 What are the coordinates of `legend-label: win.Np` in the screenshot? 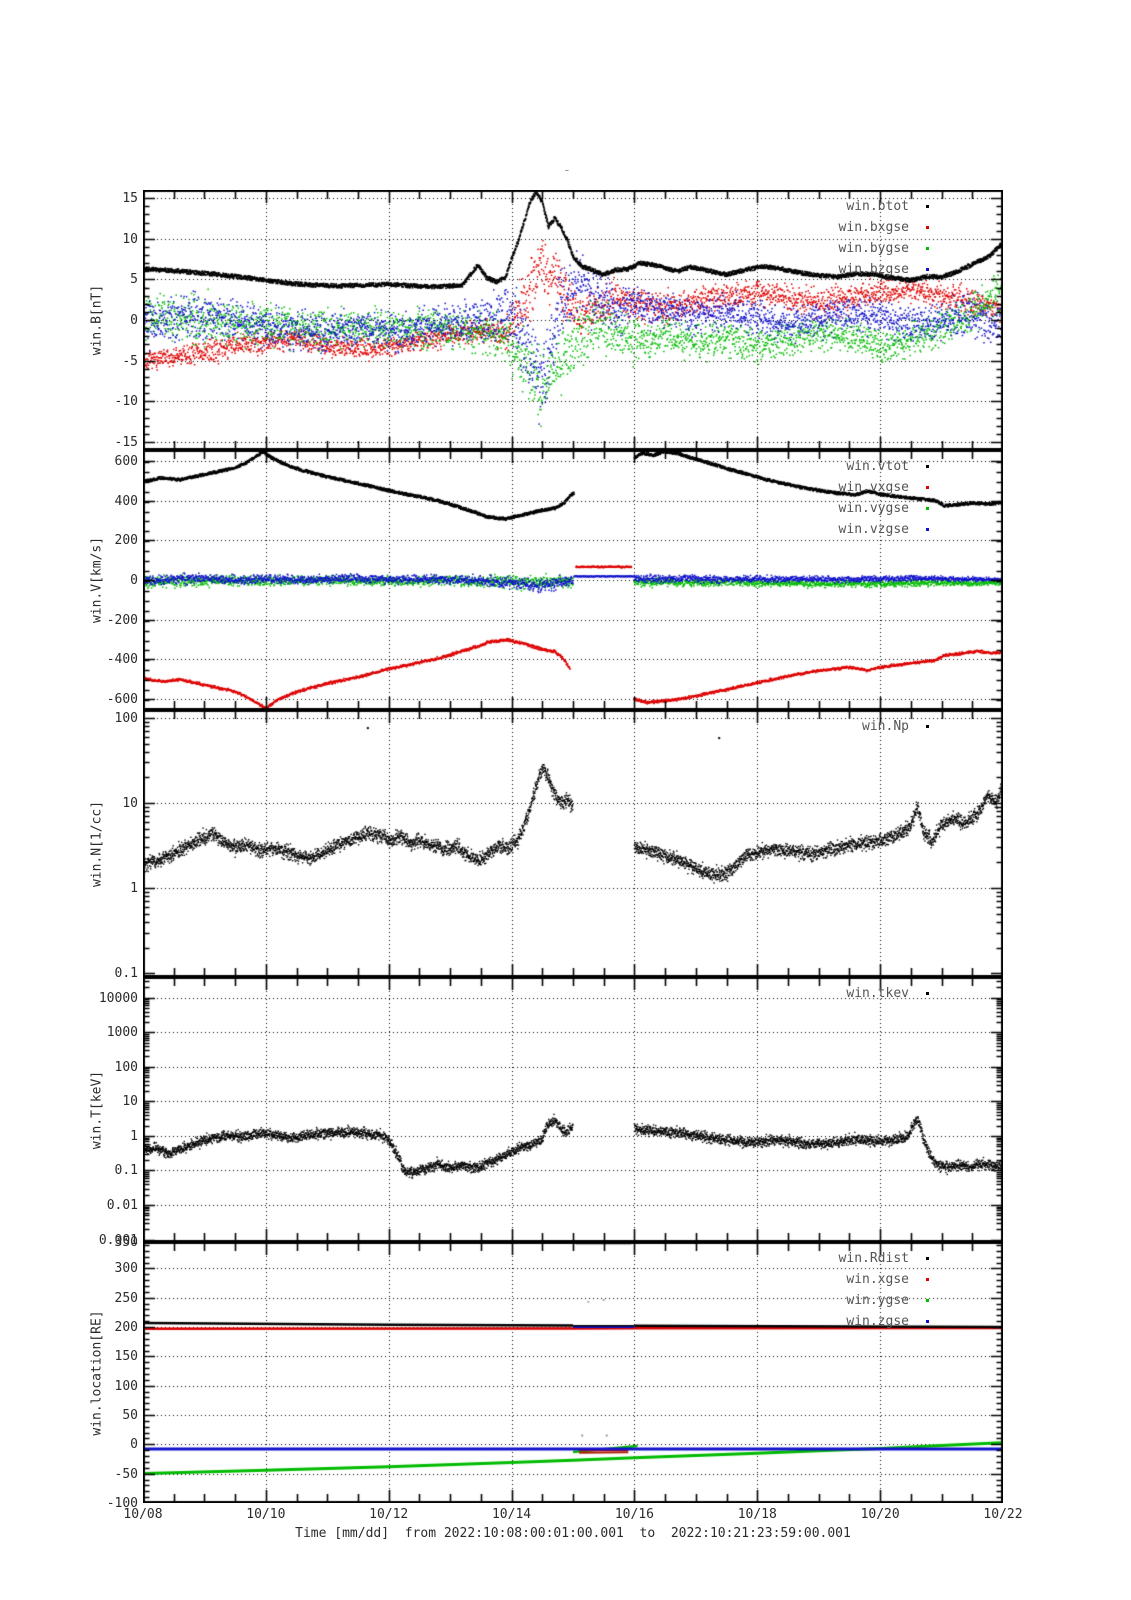 It's located at (885, 726).